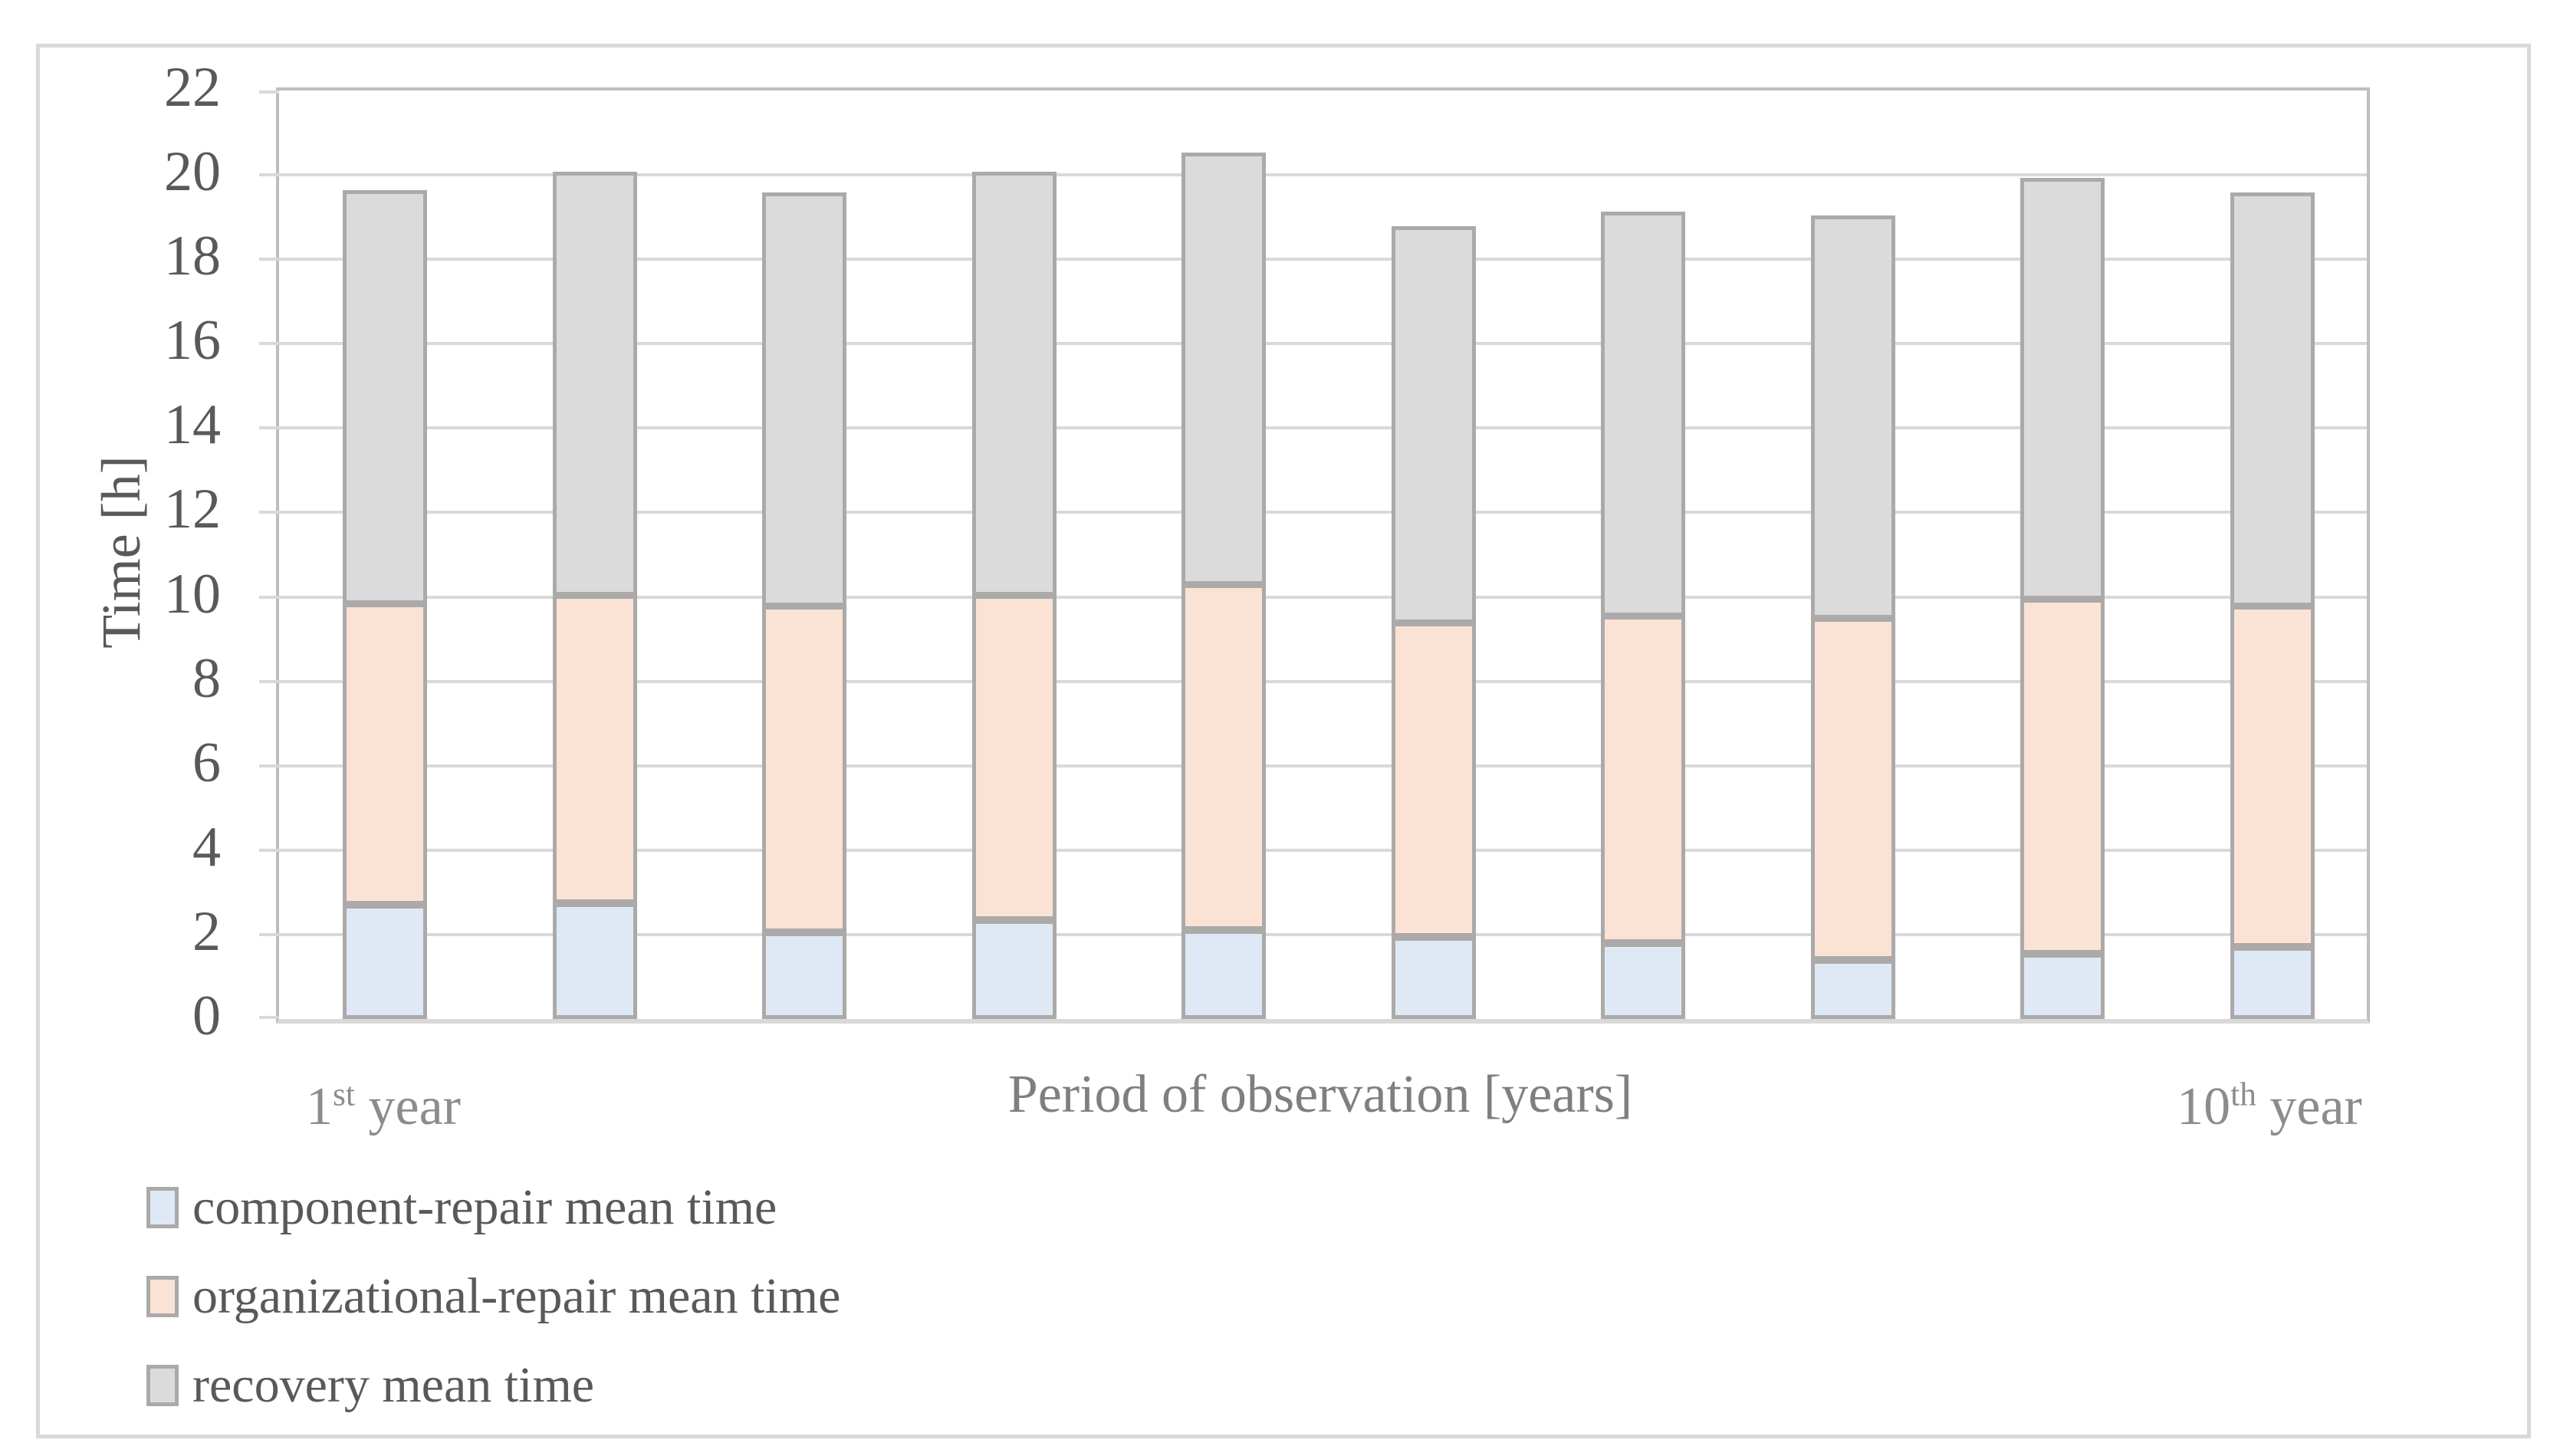 This screenshot has width=2570, height=1456. I want to click on legend-label: organizational-repair mean time, so click(516, 1296).